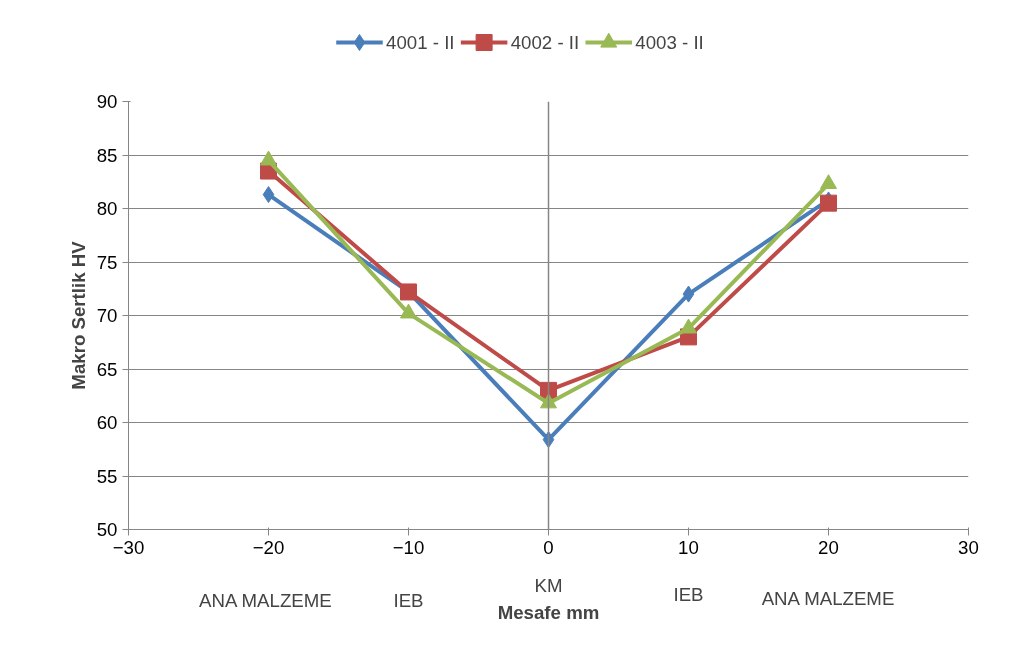  Describe the element at coordinates (408, 547) in the screenshot. I see `x-tick-label: −10` at that location.